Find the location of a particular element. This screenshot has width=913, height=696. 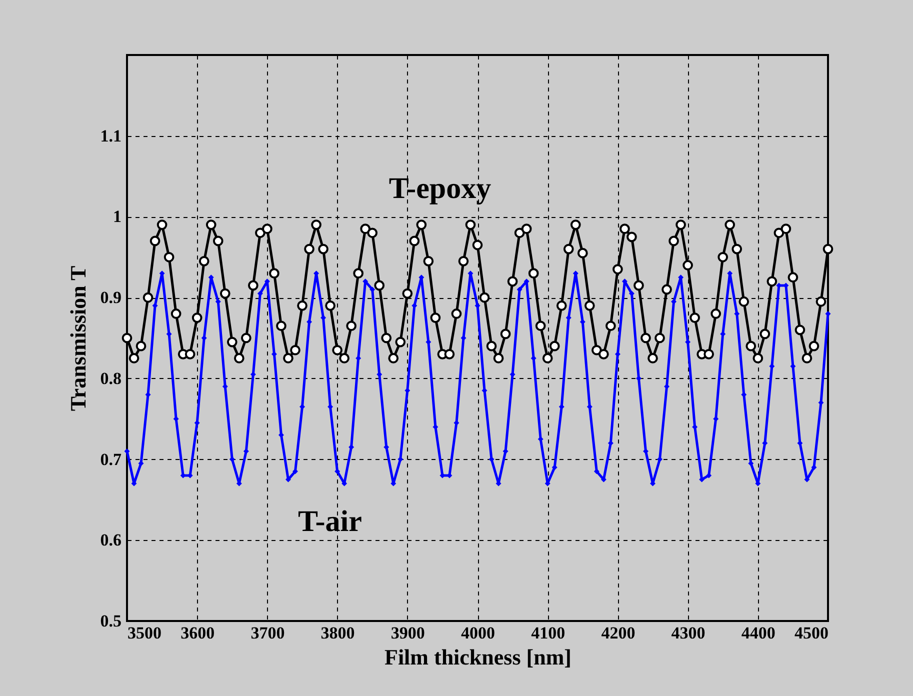

y-tick-label: 0.7 is located at coordinates (111, 459).